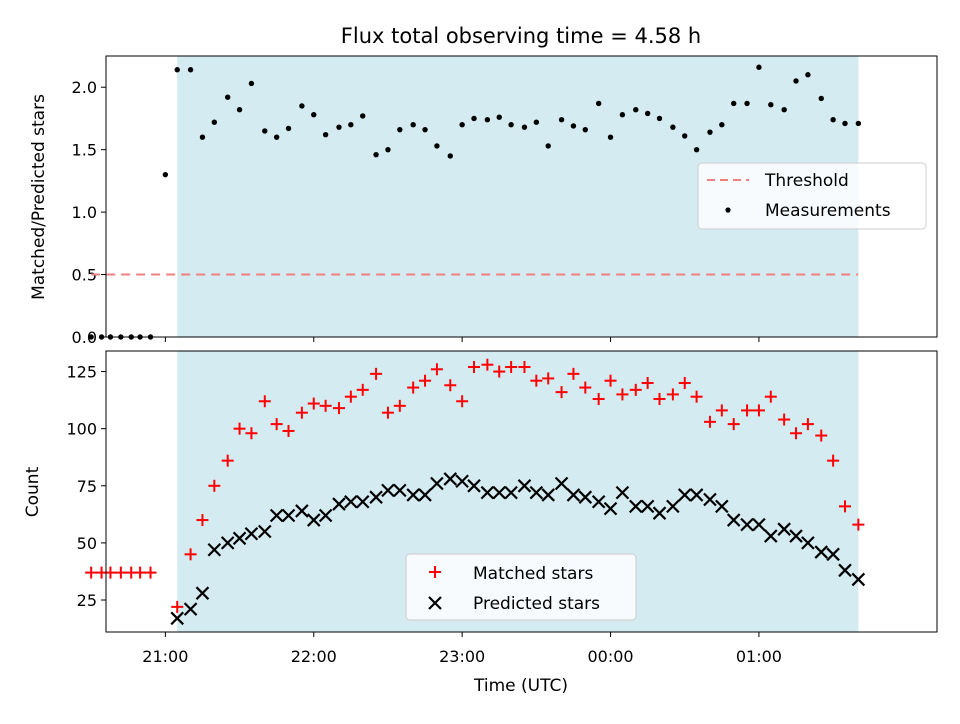  What do you see at coordinates (314, 656) in the screenshot?
I see `x-tick-label: 22:00` at bounding box center [314, 656].